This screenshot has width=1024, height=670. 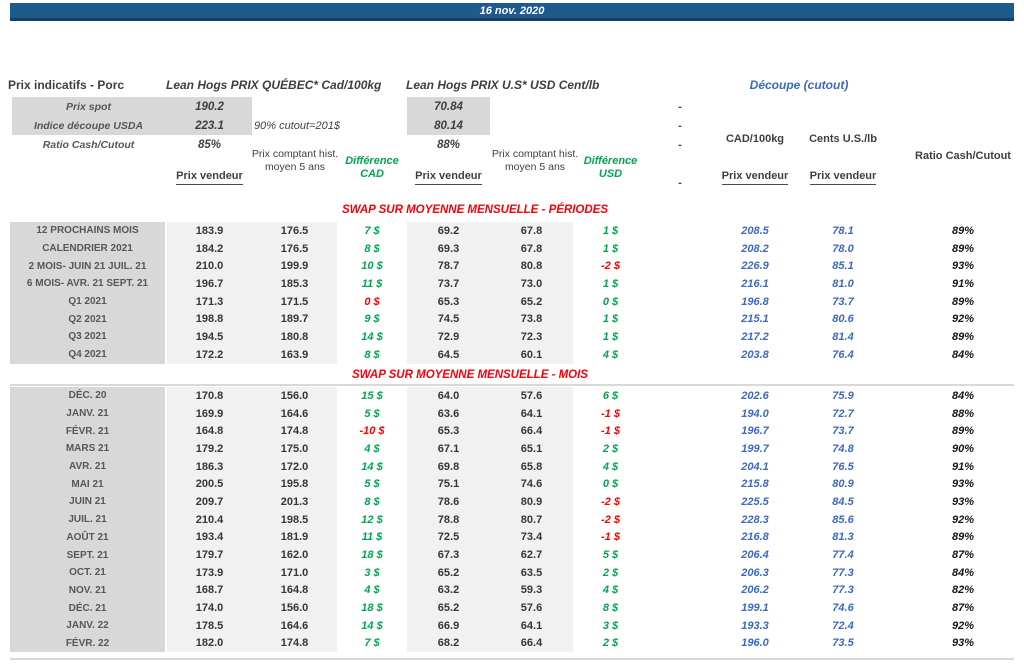 I want to click on cad-vendeur-cell: 179.7, so click(x=209, y=555).